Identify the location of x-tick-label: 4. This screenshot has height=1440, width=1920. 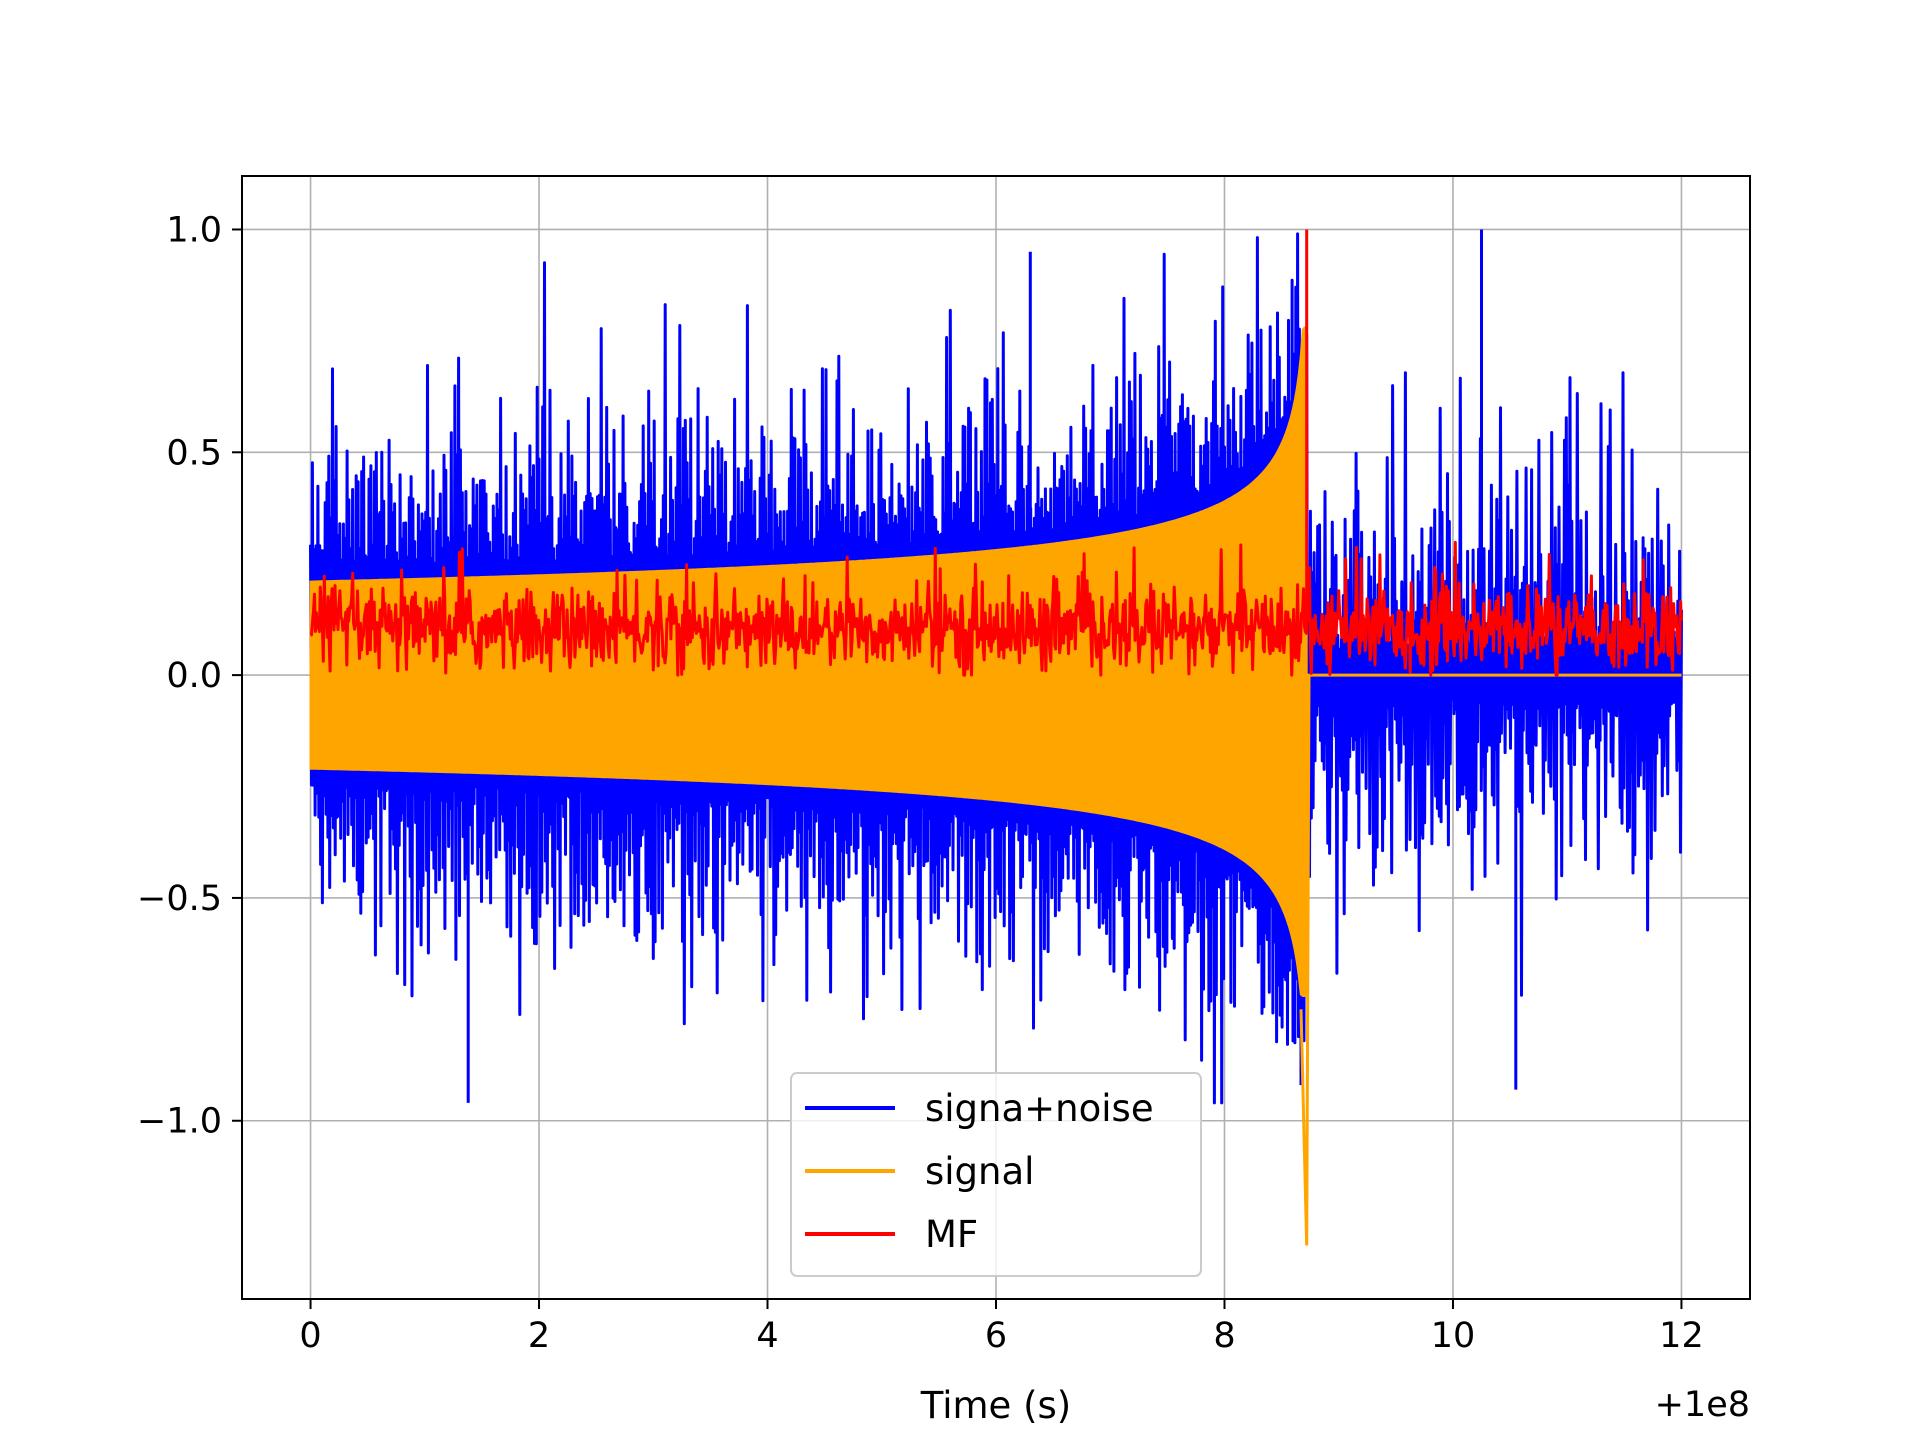
(767, 1336).